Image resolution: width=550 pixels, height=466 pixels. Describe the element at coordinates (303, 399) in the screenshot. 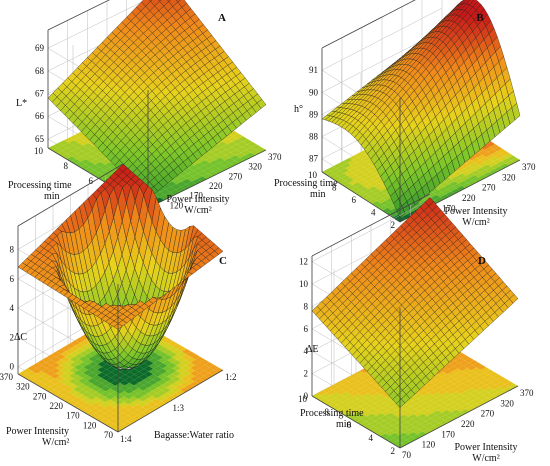

I see `y-tick-label: 10` at that location.